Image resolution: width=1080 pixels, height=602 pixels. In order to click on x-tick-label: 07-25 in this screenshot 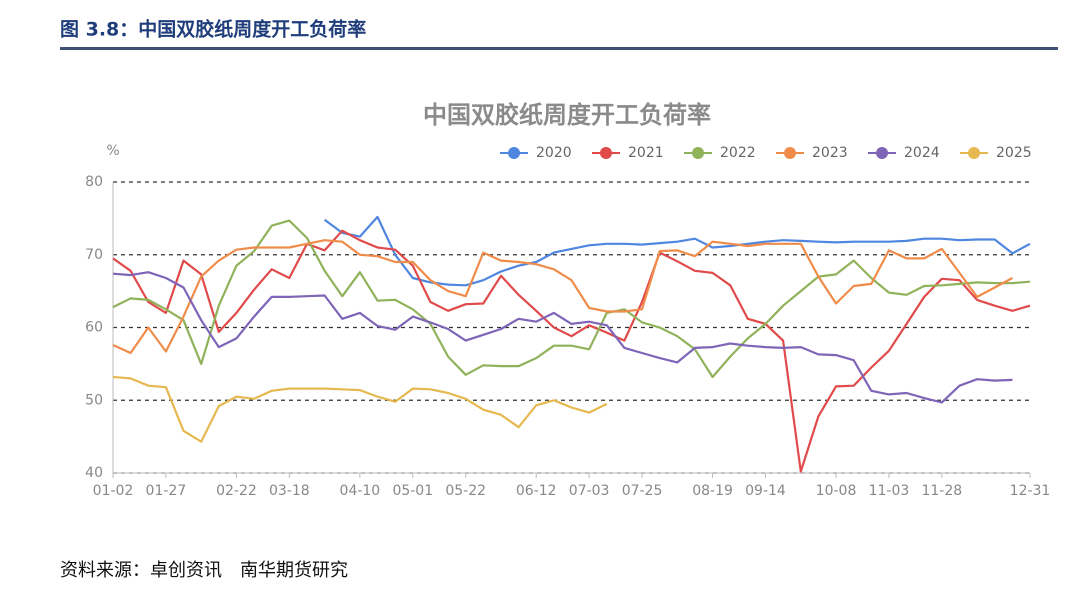, I will do `click(642, 491)`.